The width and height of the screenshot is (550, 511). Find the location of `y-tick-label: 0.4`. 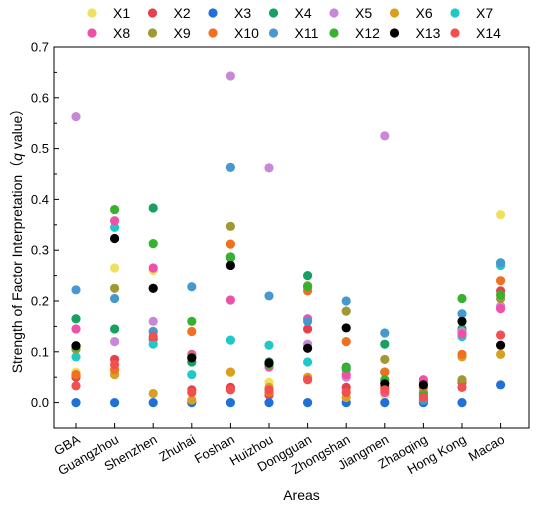

y-tick-label: 0.4 is located at coordinates (40, 199).